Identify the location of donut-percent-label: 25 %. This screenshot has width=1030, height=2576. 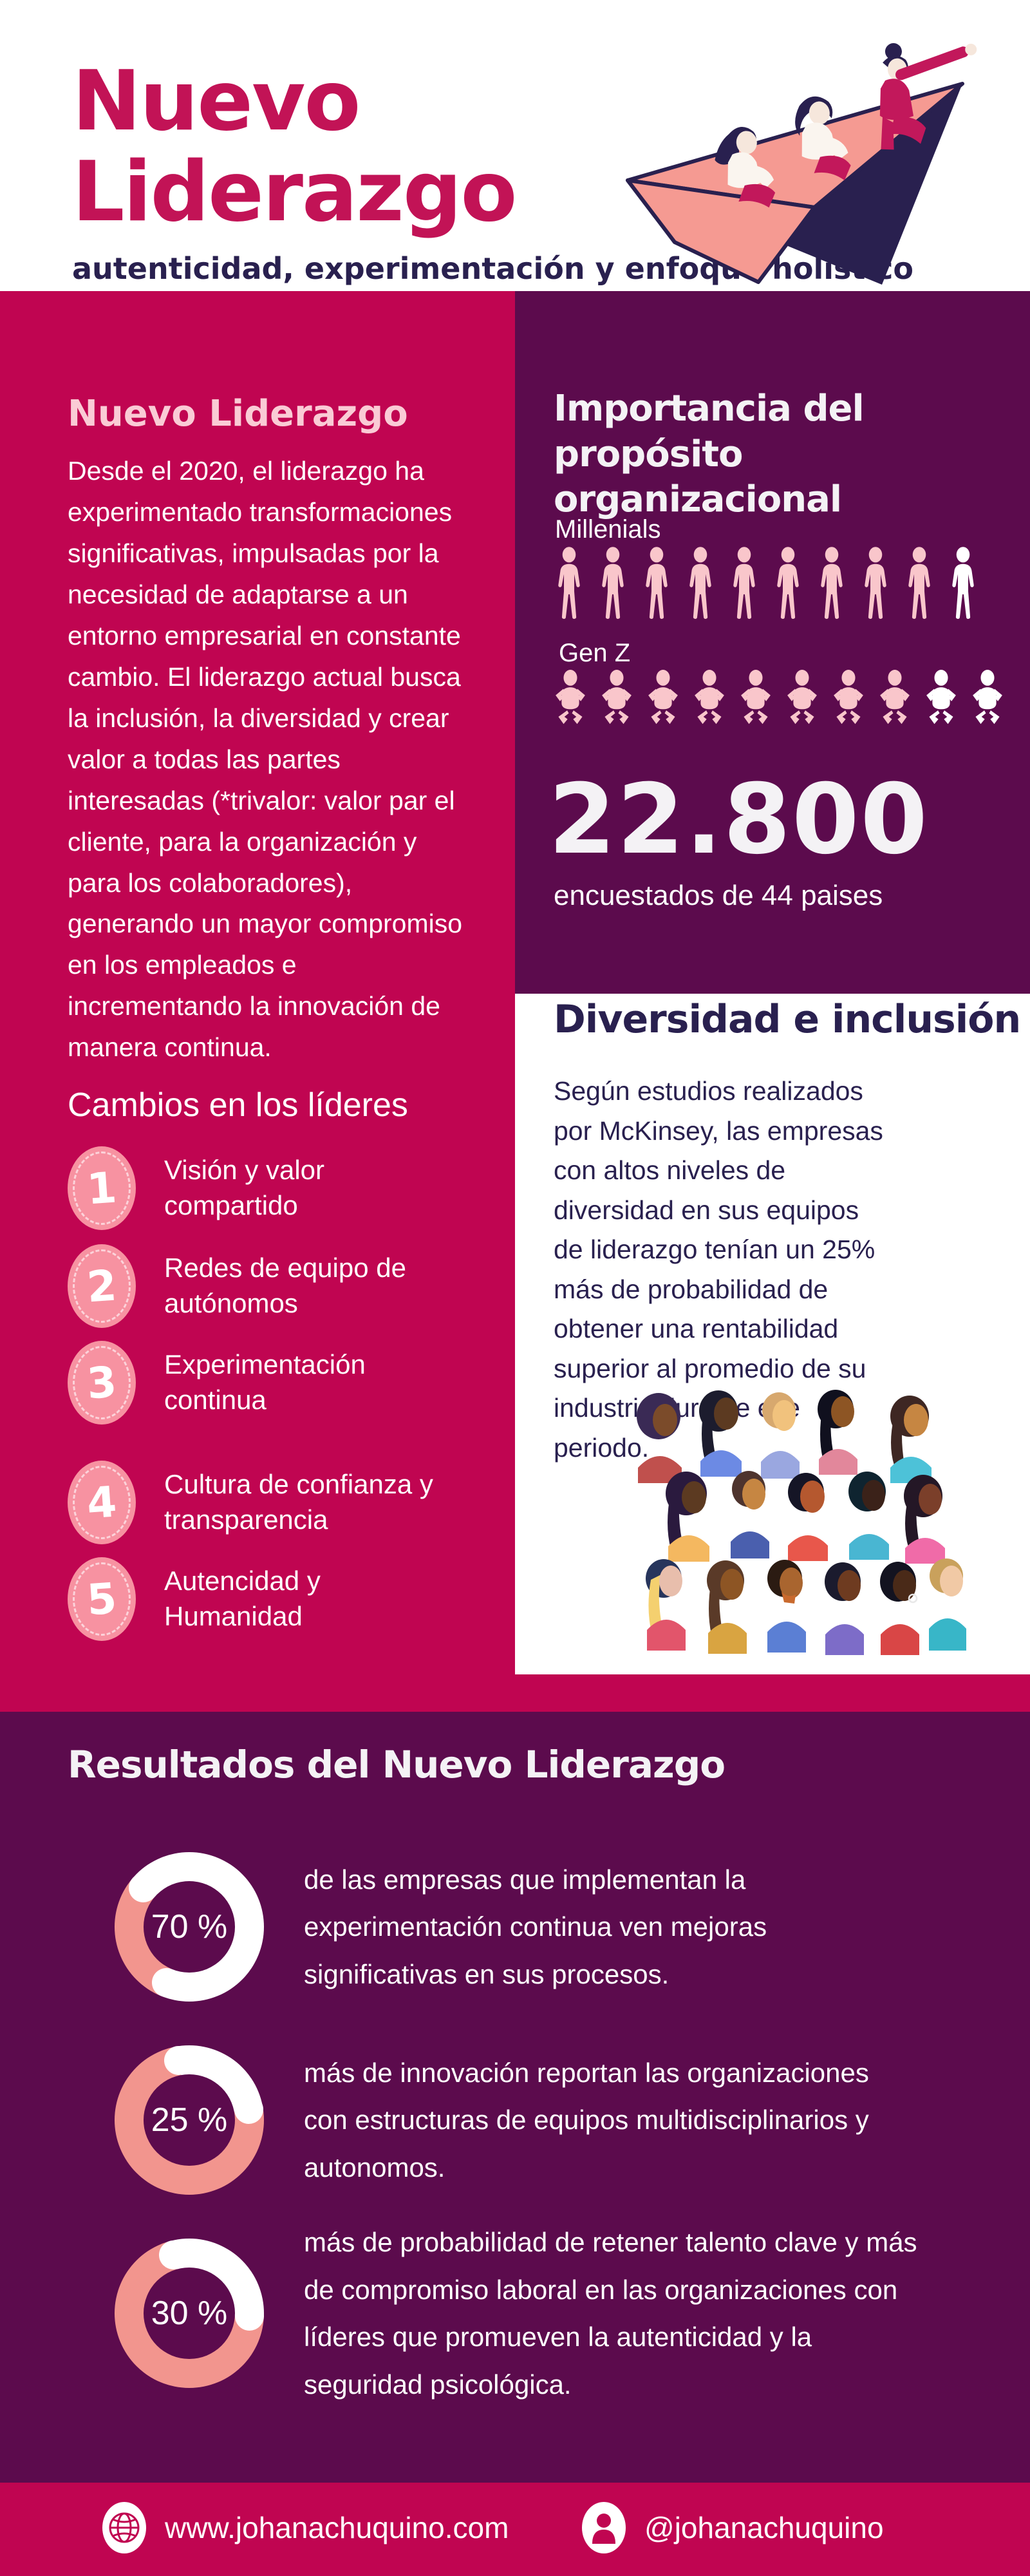
(189, 2120).